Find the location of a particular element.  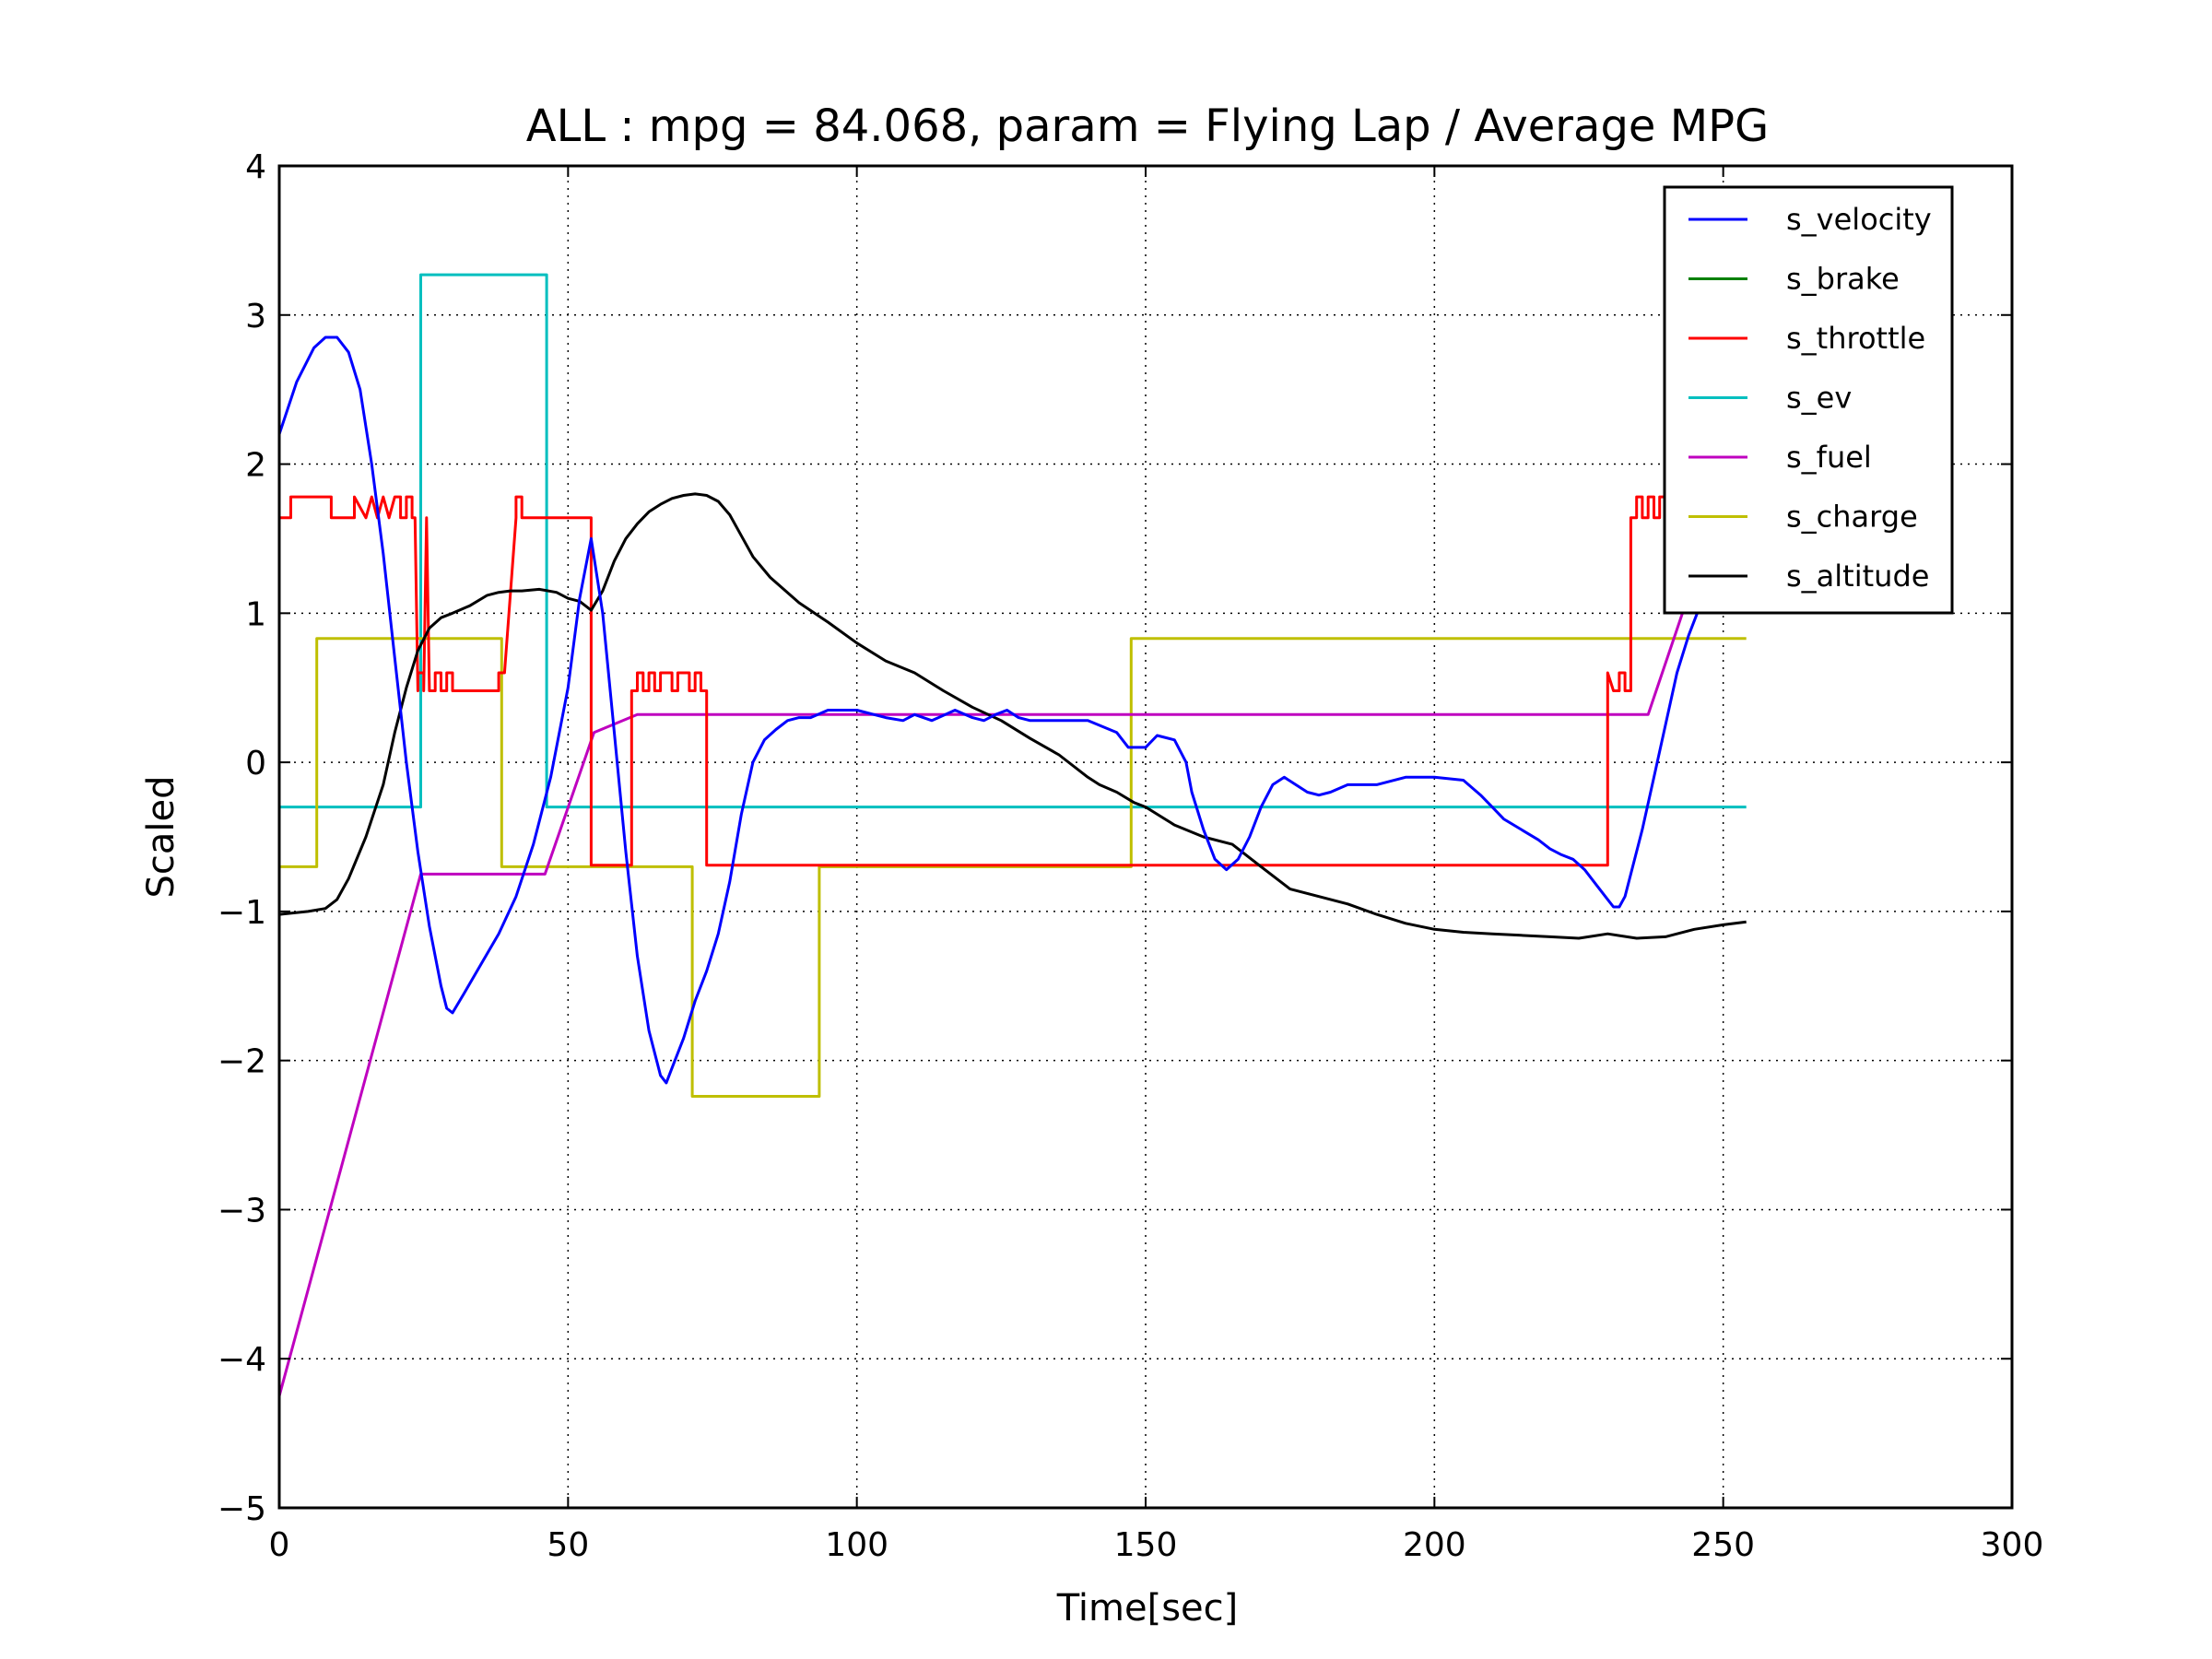

legend-label: s_charge is located at coordinates (1852, 517).